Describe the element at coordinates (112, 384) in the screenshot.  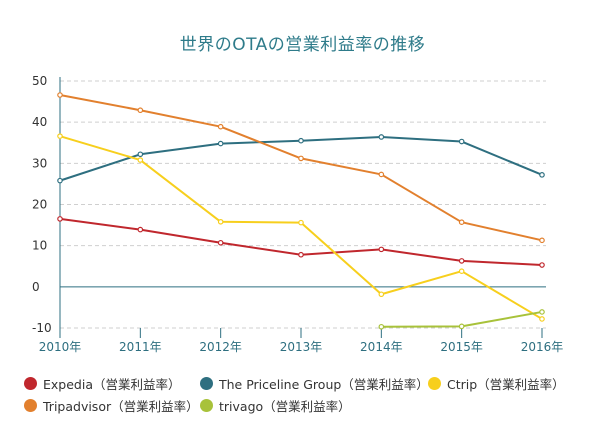
I see `legend-label: Expedia（営業利益率）` at that location.